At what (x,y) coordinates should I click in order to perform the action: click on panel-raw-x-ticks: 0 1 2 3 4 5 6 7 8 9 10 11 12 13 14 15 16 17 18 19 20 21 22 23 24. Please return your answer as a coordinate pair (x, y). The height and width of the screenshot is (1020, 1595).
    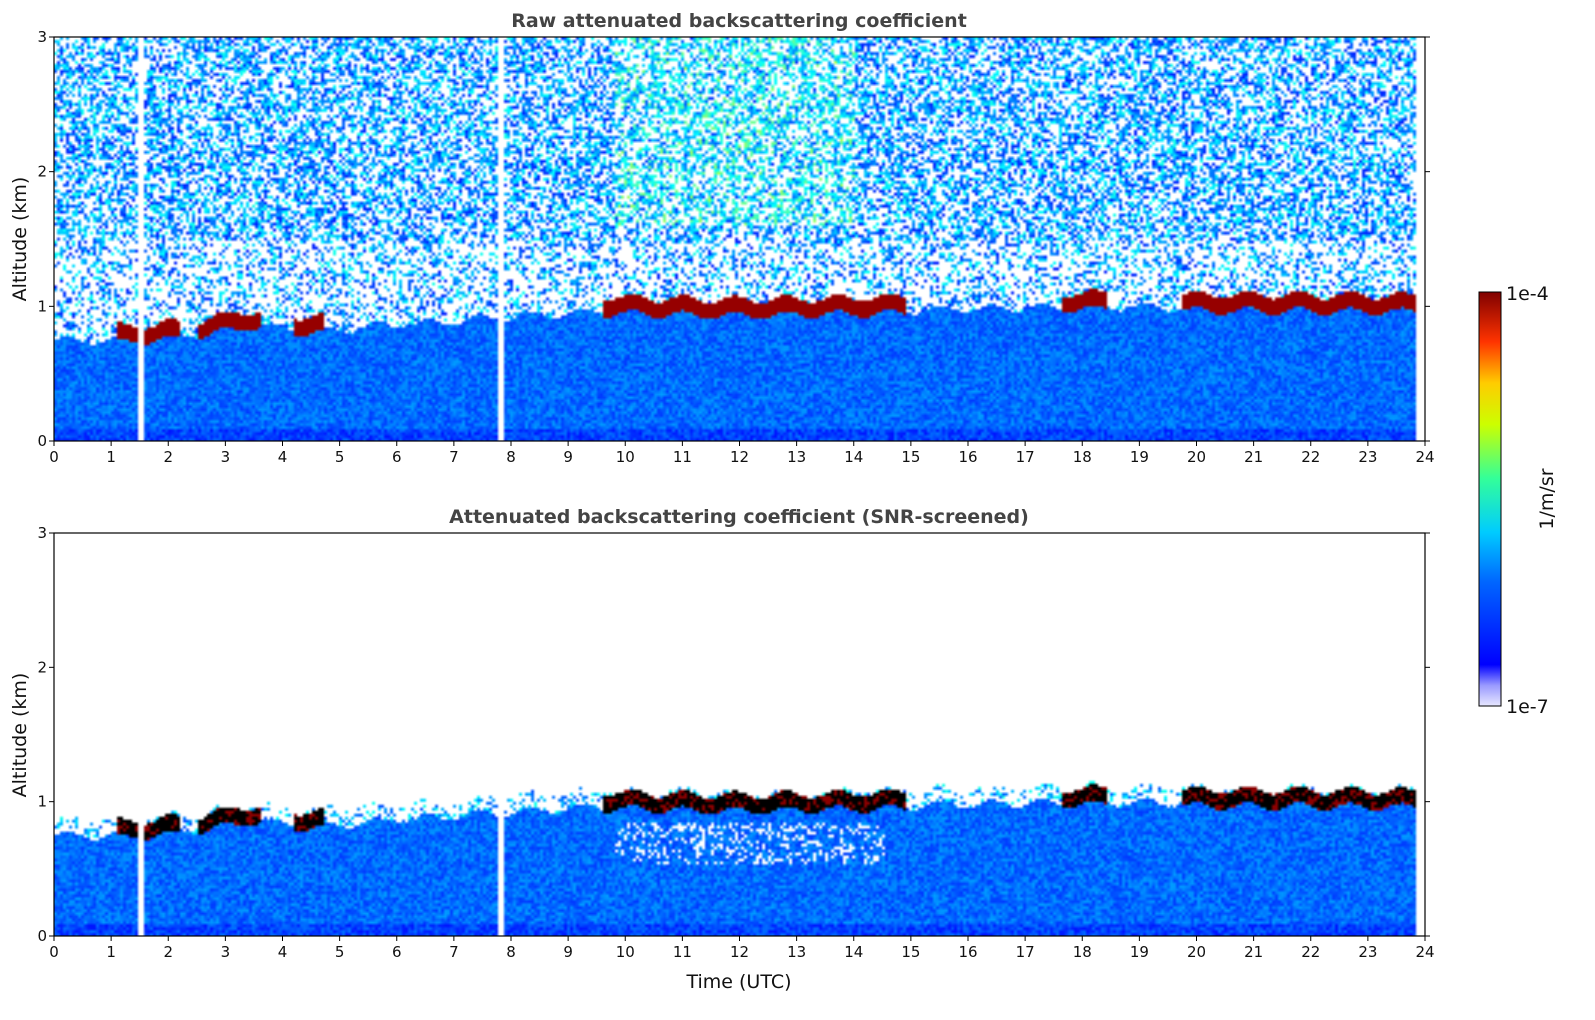
    Looking at the image, I should click on (742, 453).